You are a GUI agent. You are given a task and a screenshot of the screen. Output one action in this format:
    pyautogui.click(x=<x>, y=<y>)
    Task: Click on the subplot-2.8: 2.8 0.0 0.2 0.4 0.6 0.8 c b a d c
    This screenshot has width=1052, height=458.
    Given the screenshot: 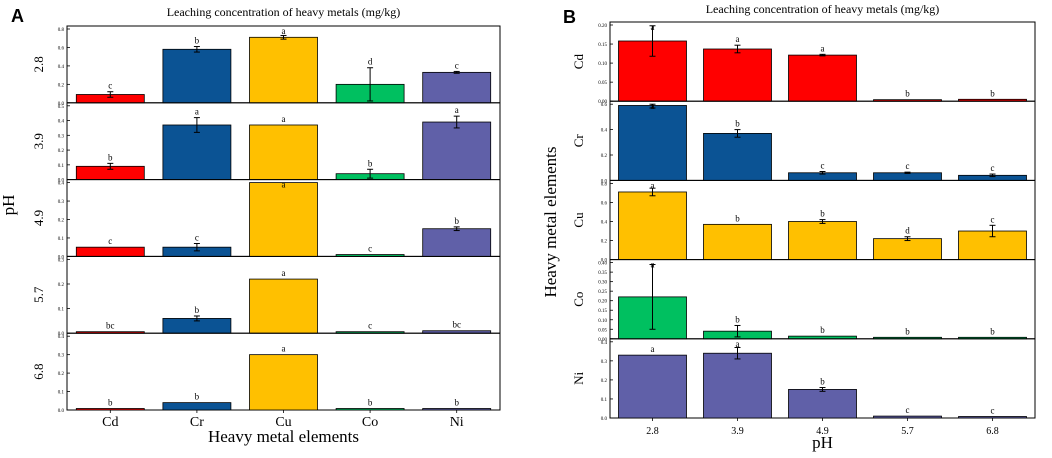 What is the action you would take?
    pyautogui.click(x=266, y=66)
    